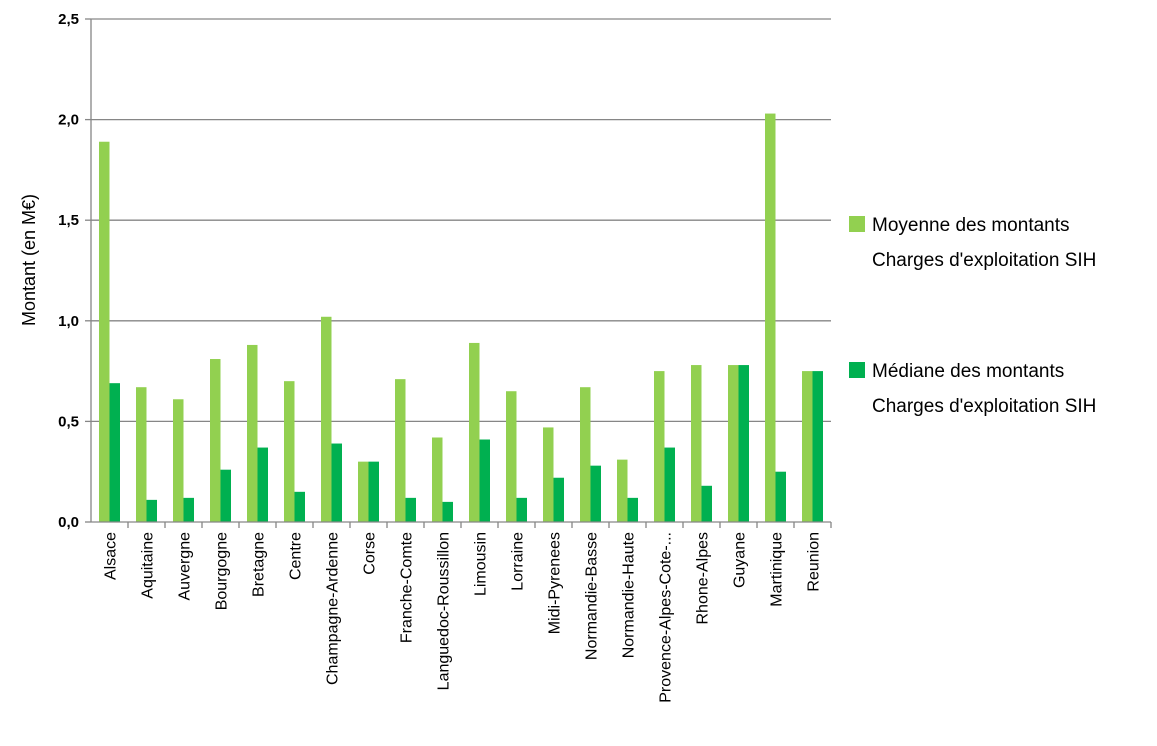 The width and height of the screenshot is (1157, 746). Describe the element at coordinates (555, 583) in the screenshot. I see `x-tick-label: Midi-Pyrenees` at that location.